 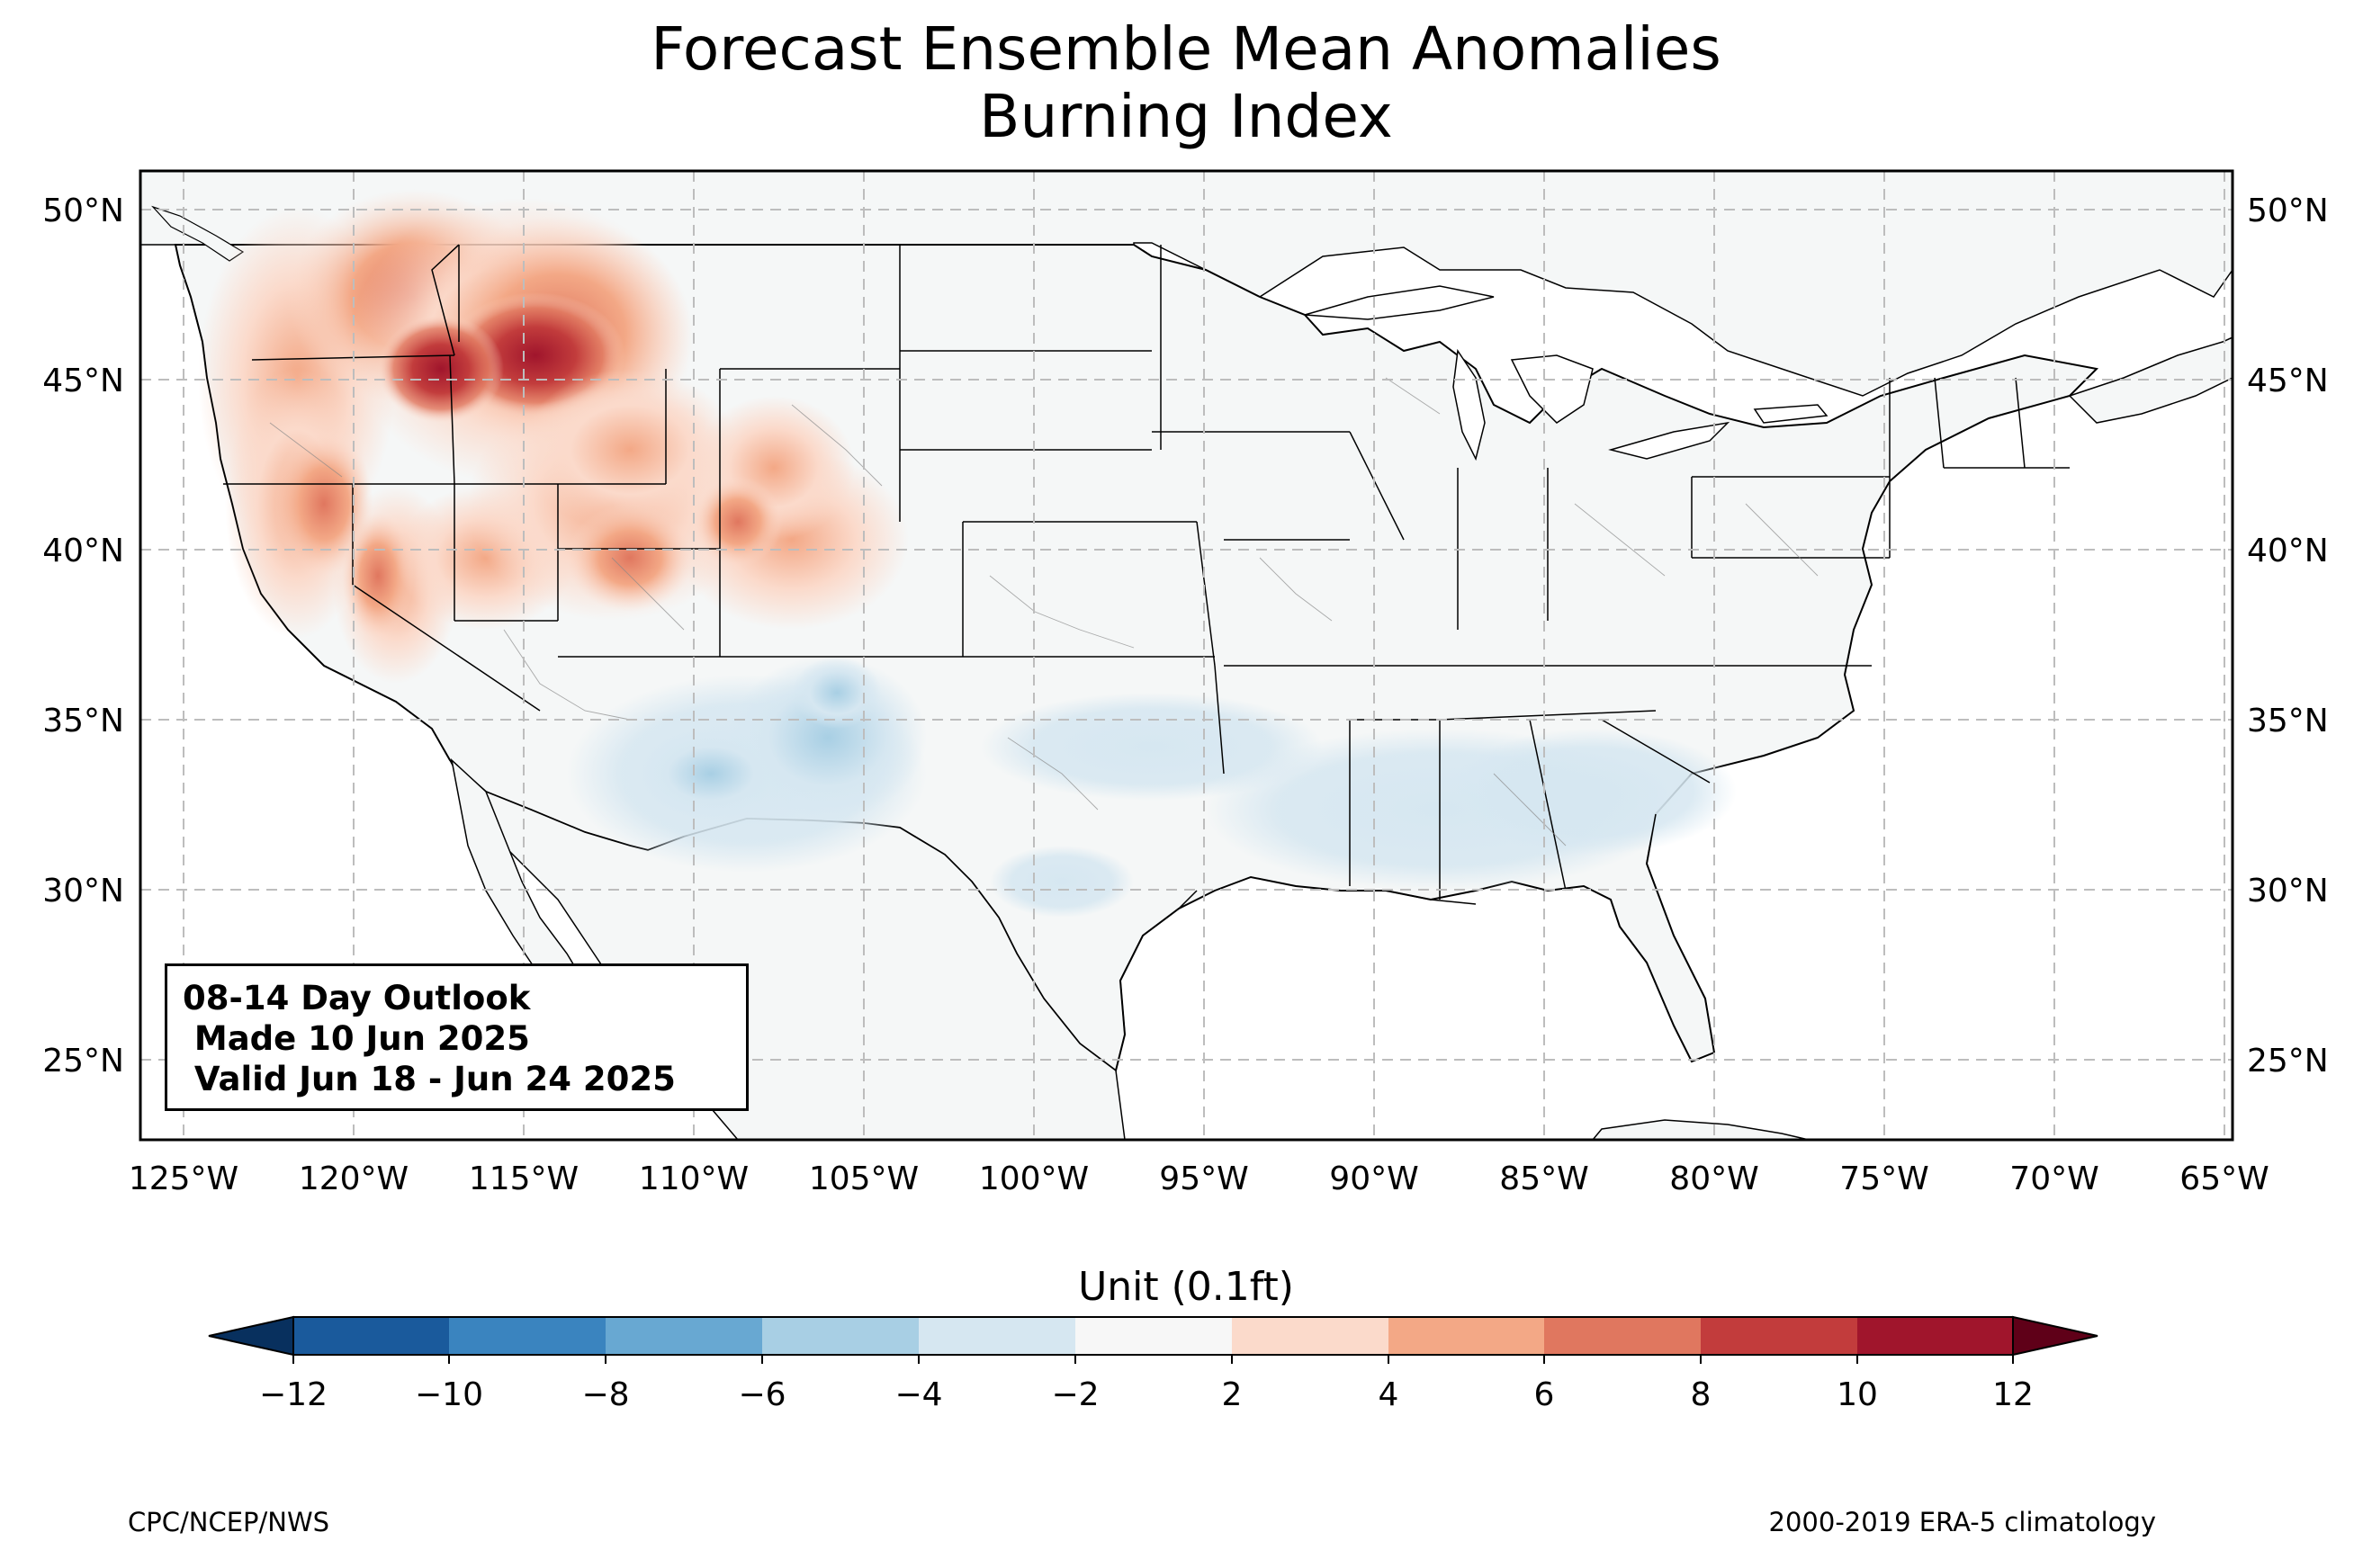 What do you see at coordinates (83, 636) in the screenshot?
I see `latitude-ticks-left: 50°N 45°N 40°N 35°N 30°N 25°N` at bounding box center [83, 636].